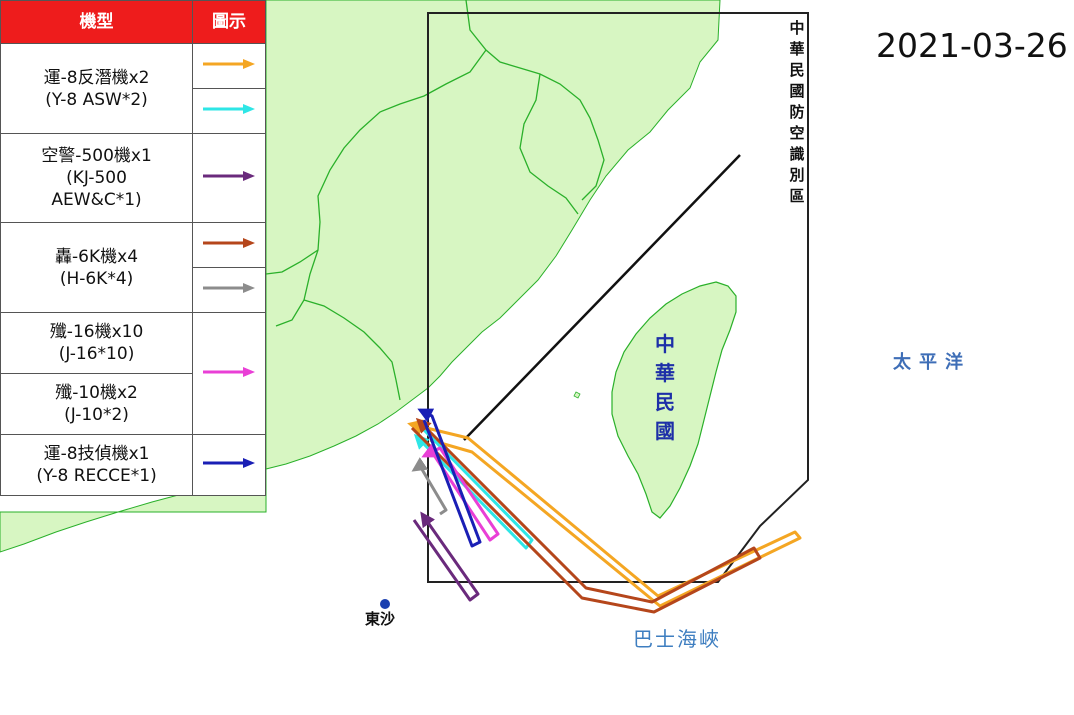  I want to click on track-y8-asw-orange, so click(604, 513).